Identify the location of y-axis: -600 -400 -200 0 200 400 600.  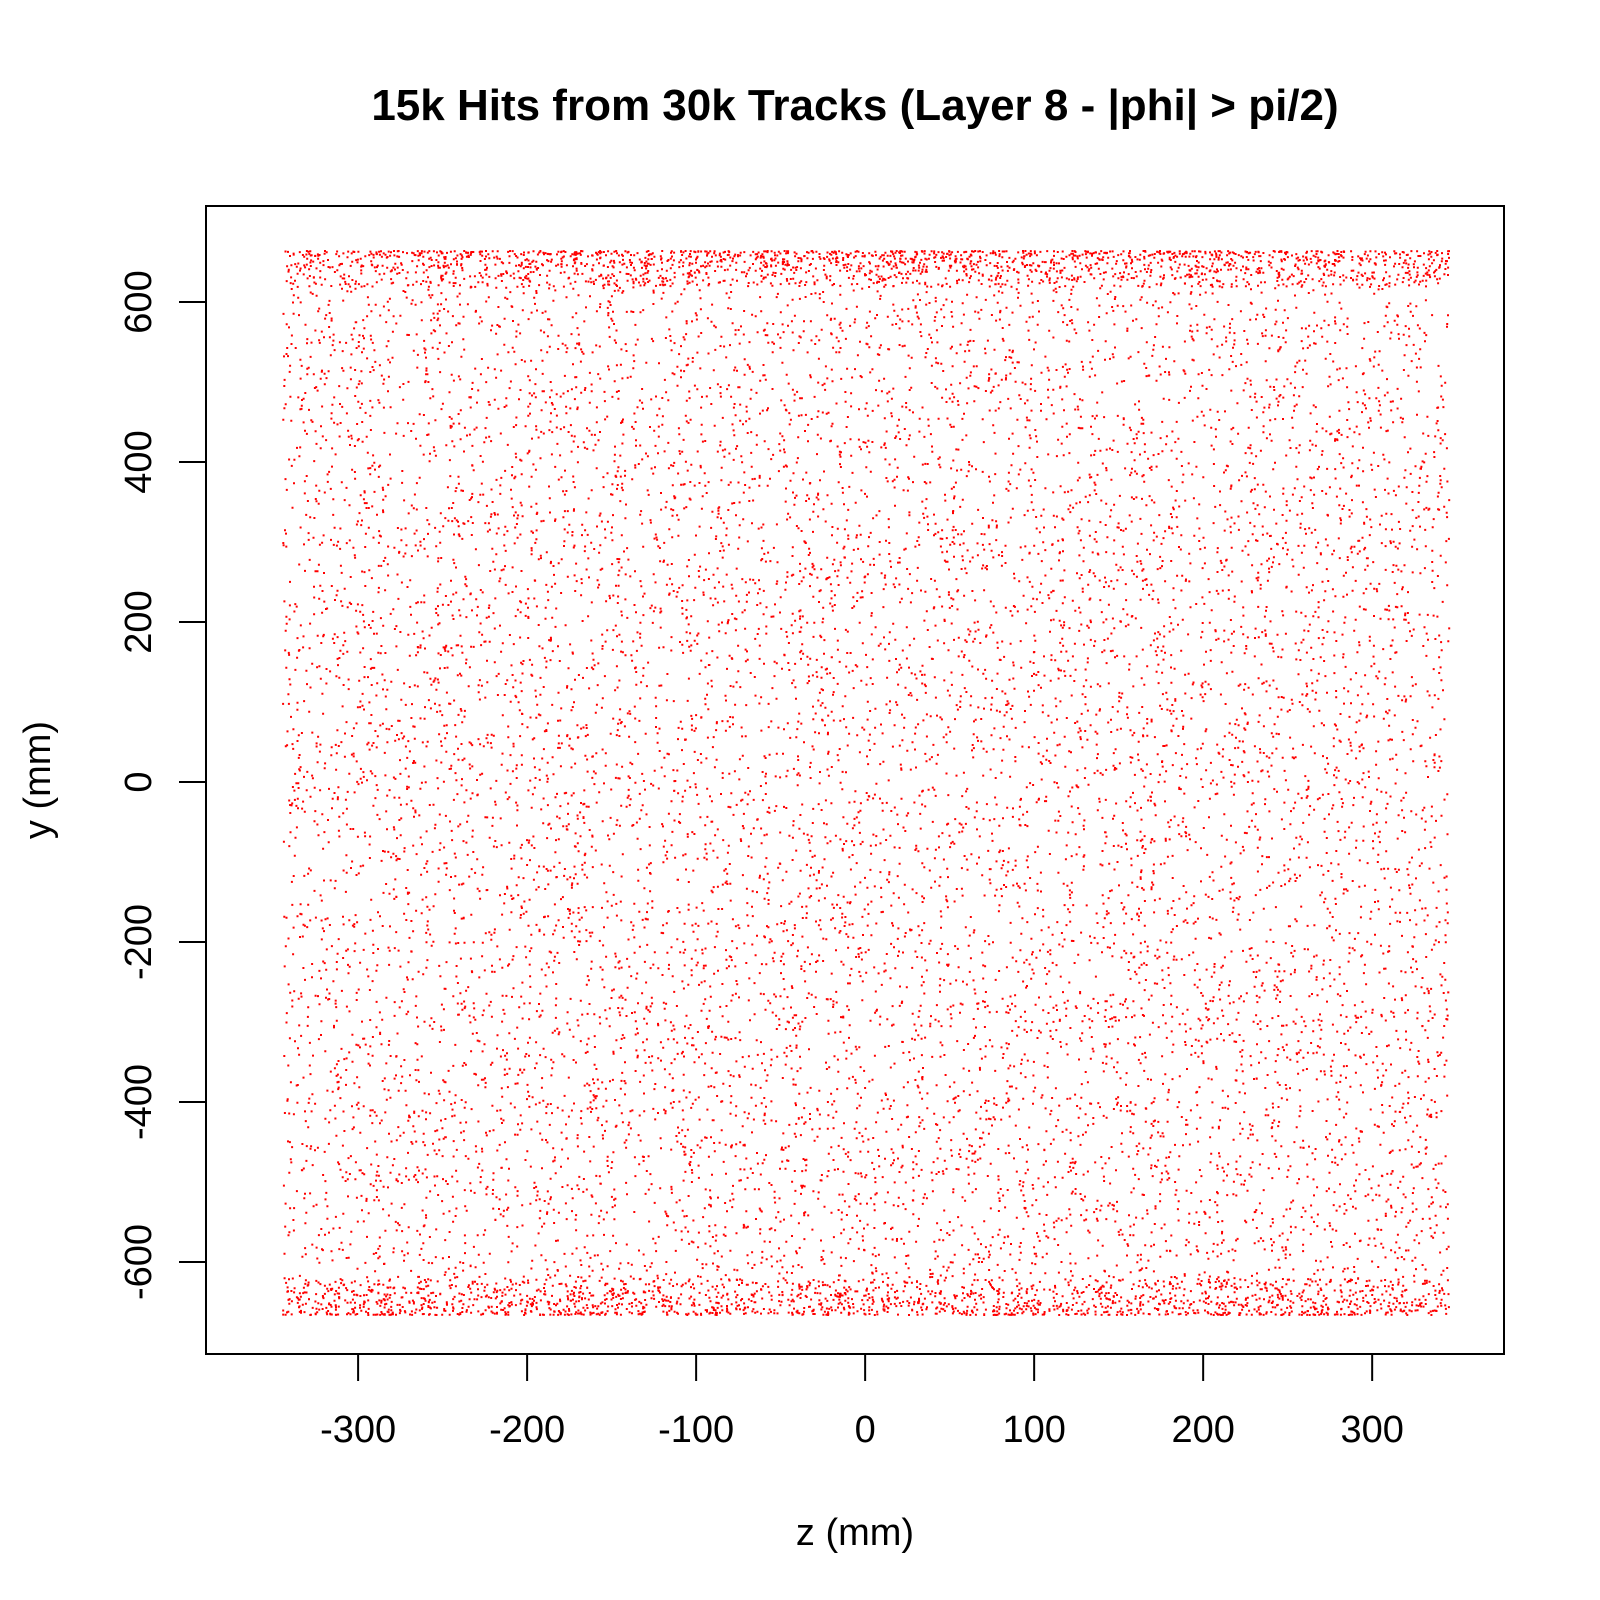
(162, 785).